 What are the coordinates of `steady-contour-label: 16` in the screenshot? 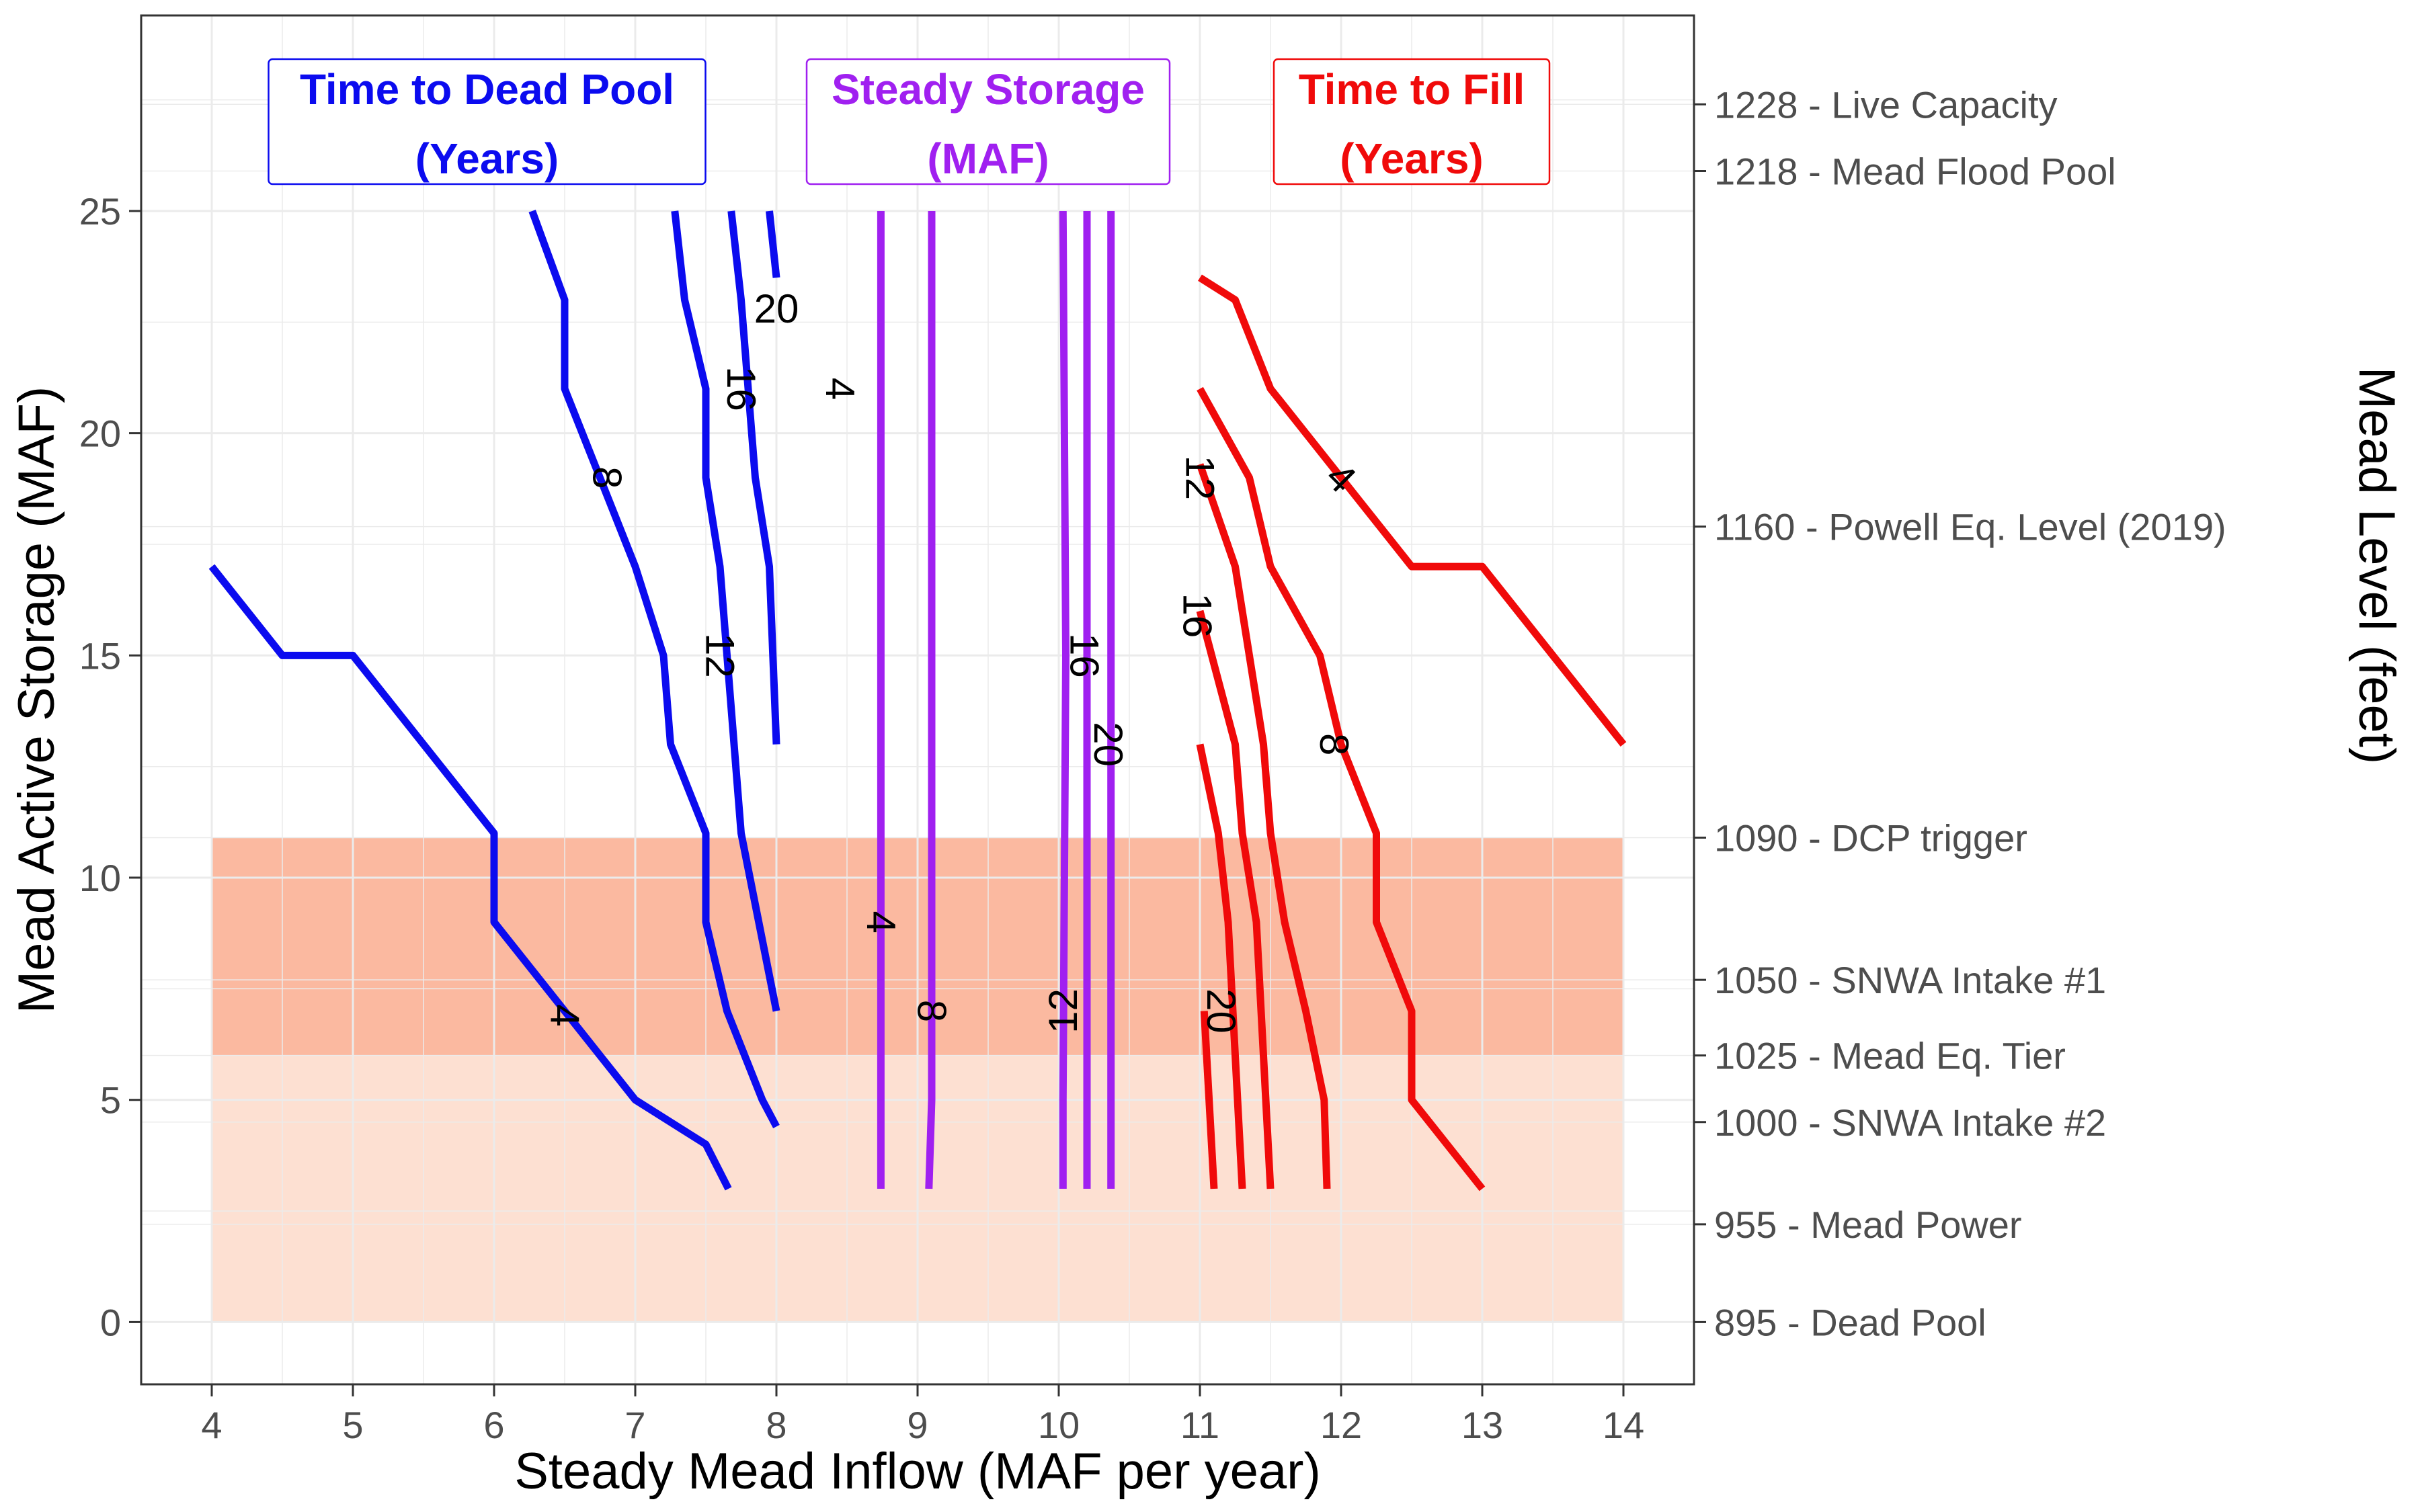 It's located at (1083, 655).